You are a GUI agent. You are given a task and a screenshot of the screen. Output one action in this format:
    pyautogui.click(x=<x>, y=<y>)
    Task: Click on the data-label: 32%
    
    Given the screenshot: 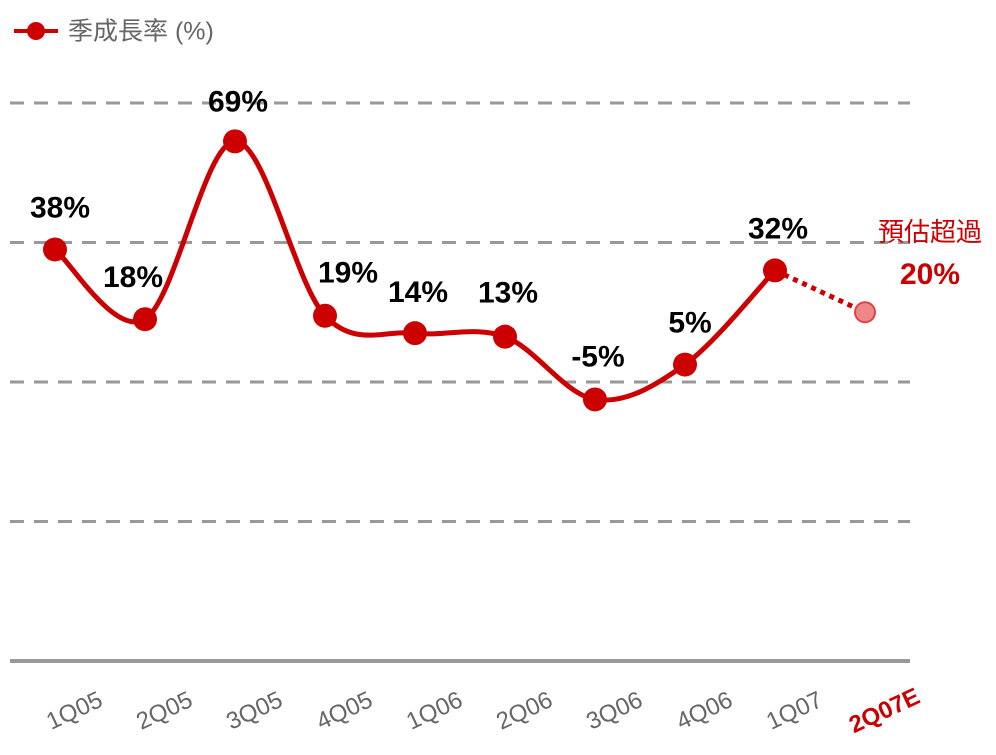 What is the action you would take?
    pyautogui.click(x=778, y=228)
    